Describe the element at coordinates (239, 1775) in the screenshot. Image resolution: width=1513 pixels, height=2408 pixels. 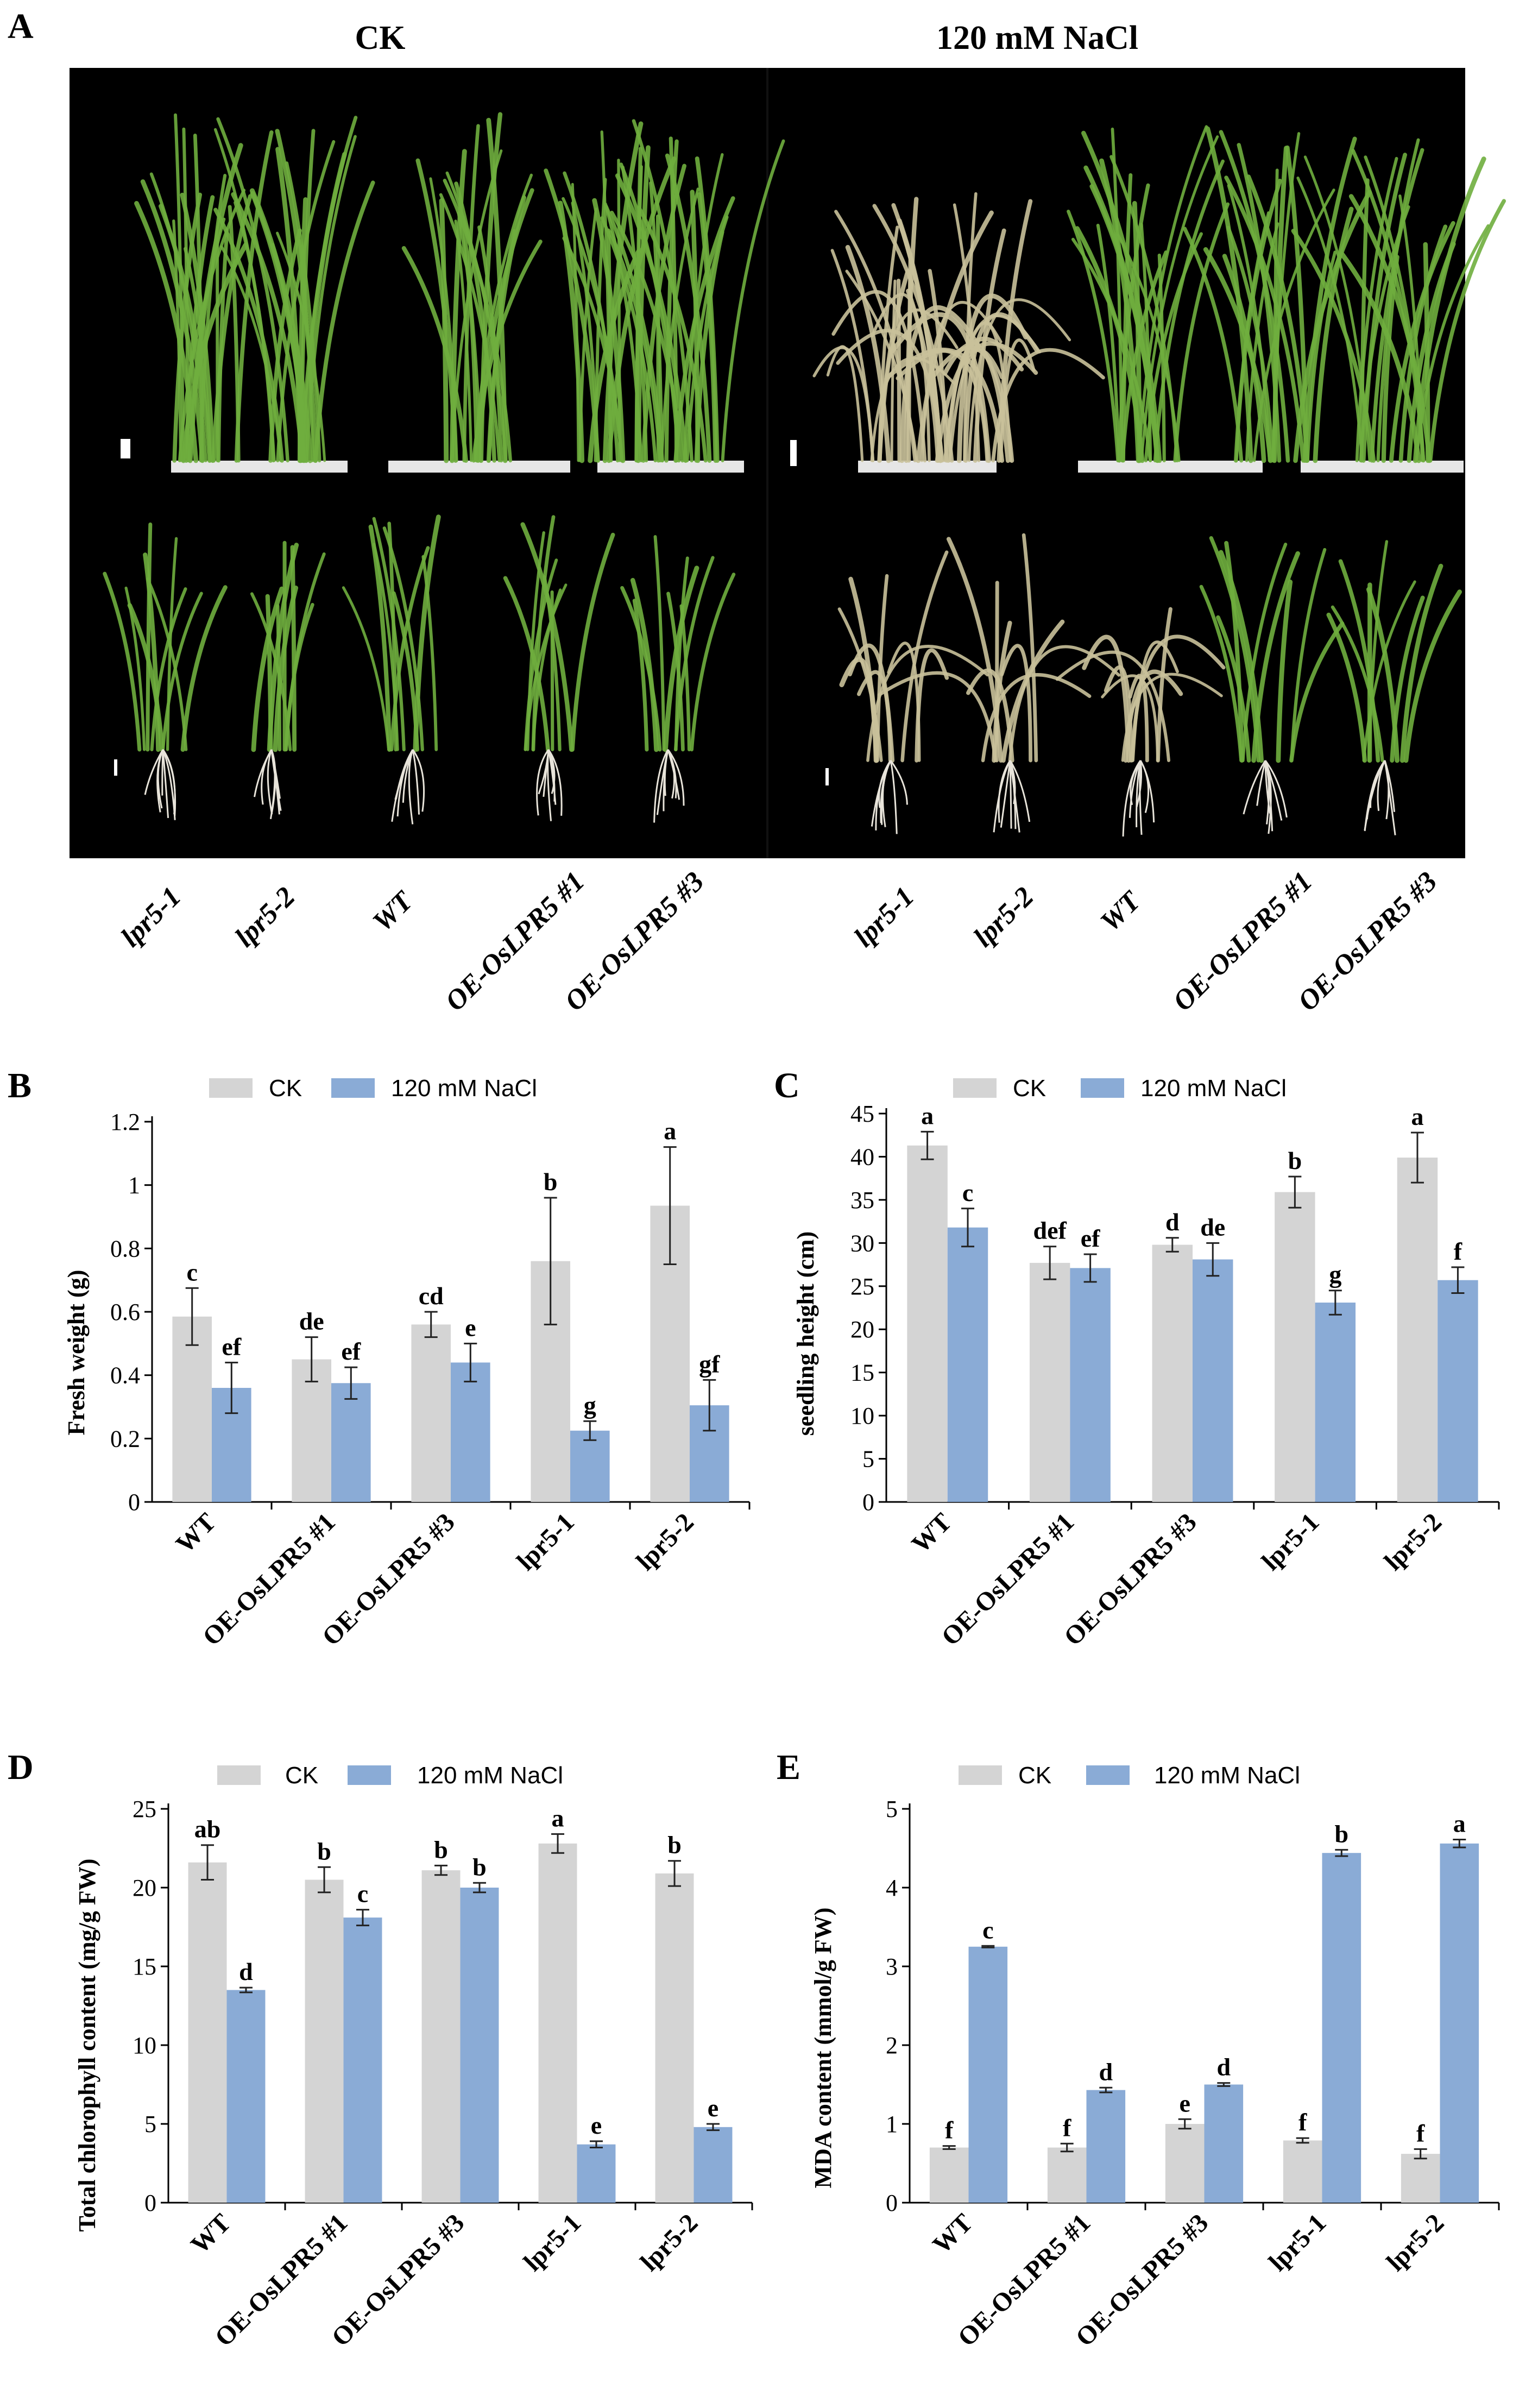
I see `legend-swatch-ck` at that location.